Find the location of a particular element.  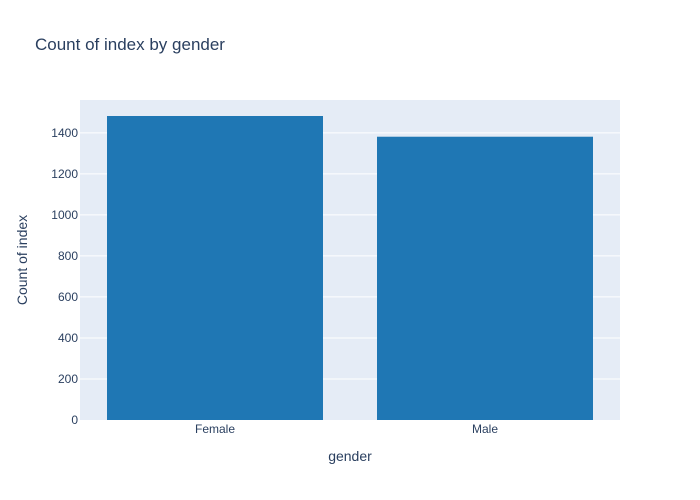

y-tick-labels: 0 200 400 600 800 1000 1200 1400 is located at coordinates (64, 276).